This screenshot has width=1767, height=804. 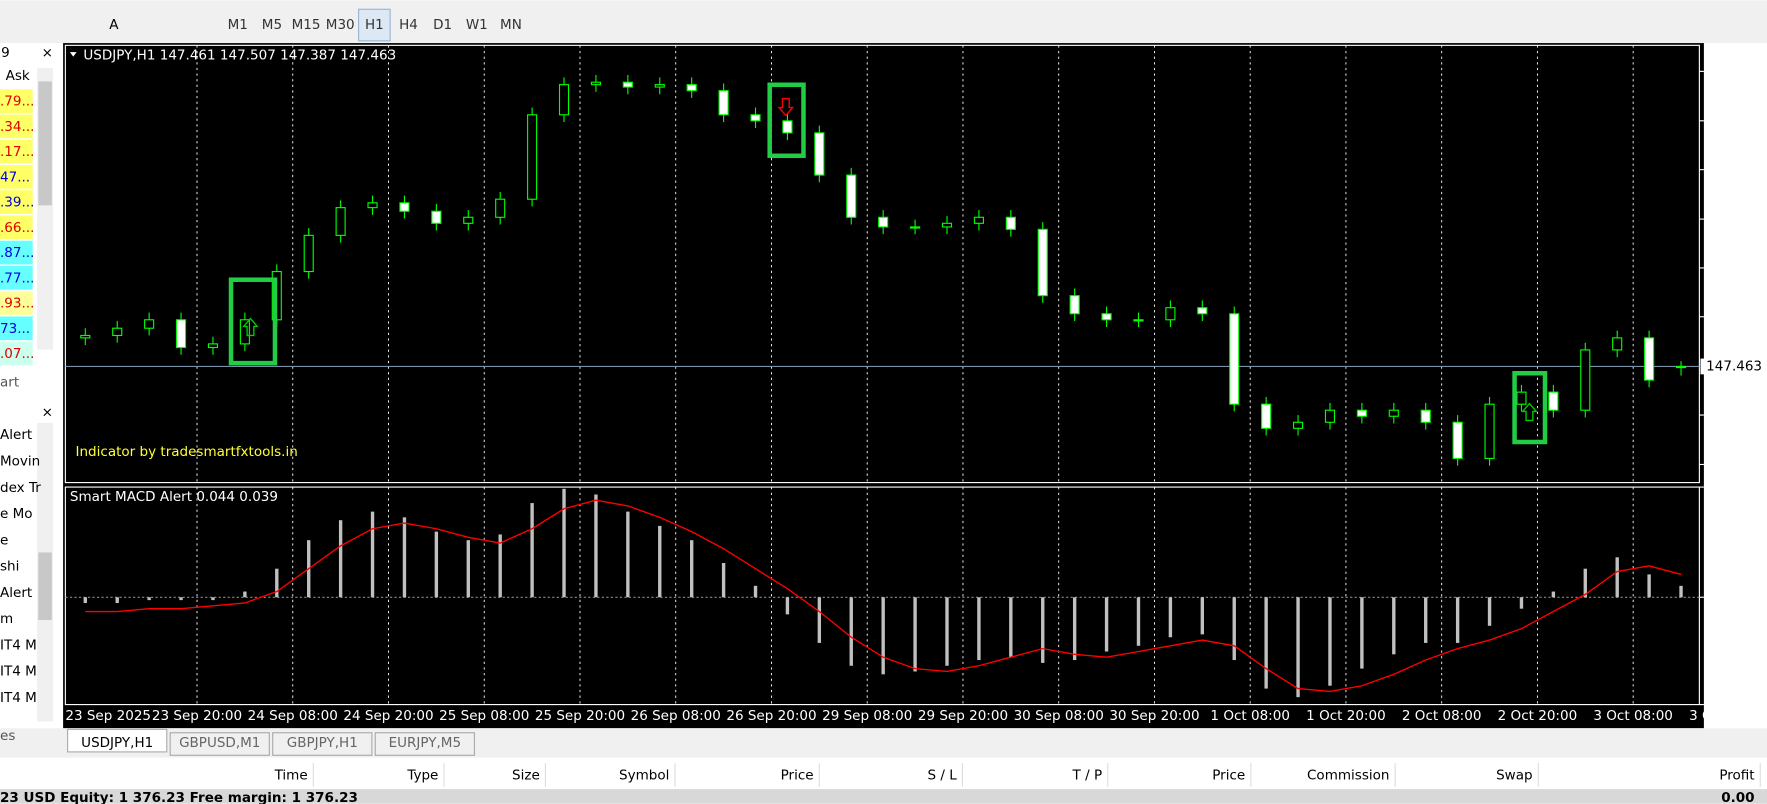 What do you see at coordinates (676, 716) in the screenshot?
I see `x-tick-label: 26 Sep 08:00` at bounding box center [676, 716].